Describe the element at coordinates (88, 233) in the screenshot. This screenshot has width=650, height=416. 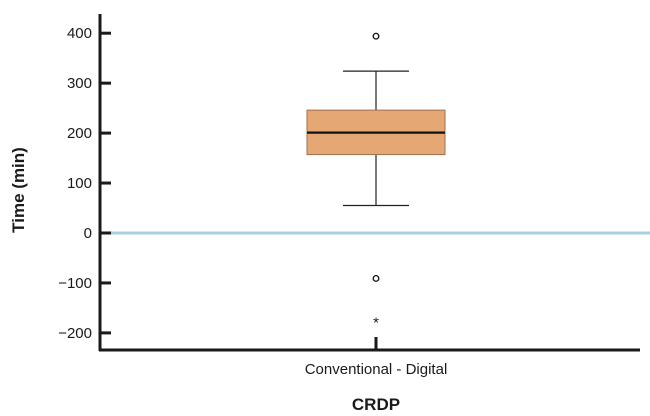
I see `y-tick-label: 0` at that location.